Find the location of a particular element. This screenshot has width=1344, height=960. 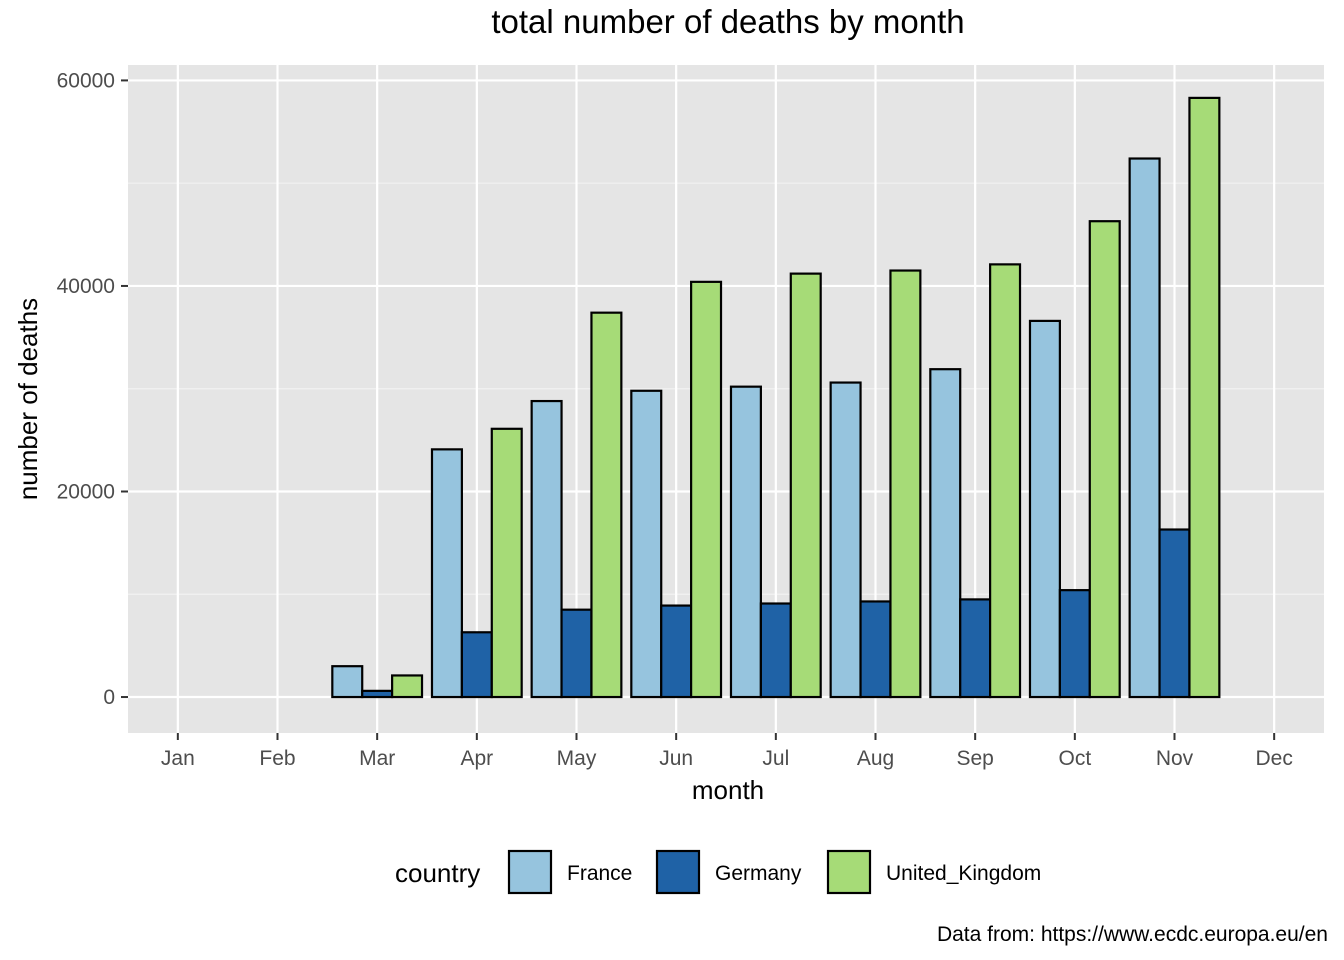

bar-germany-jun is located at coordinates (676, 651).